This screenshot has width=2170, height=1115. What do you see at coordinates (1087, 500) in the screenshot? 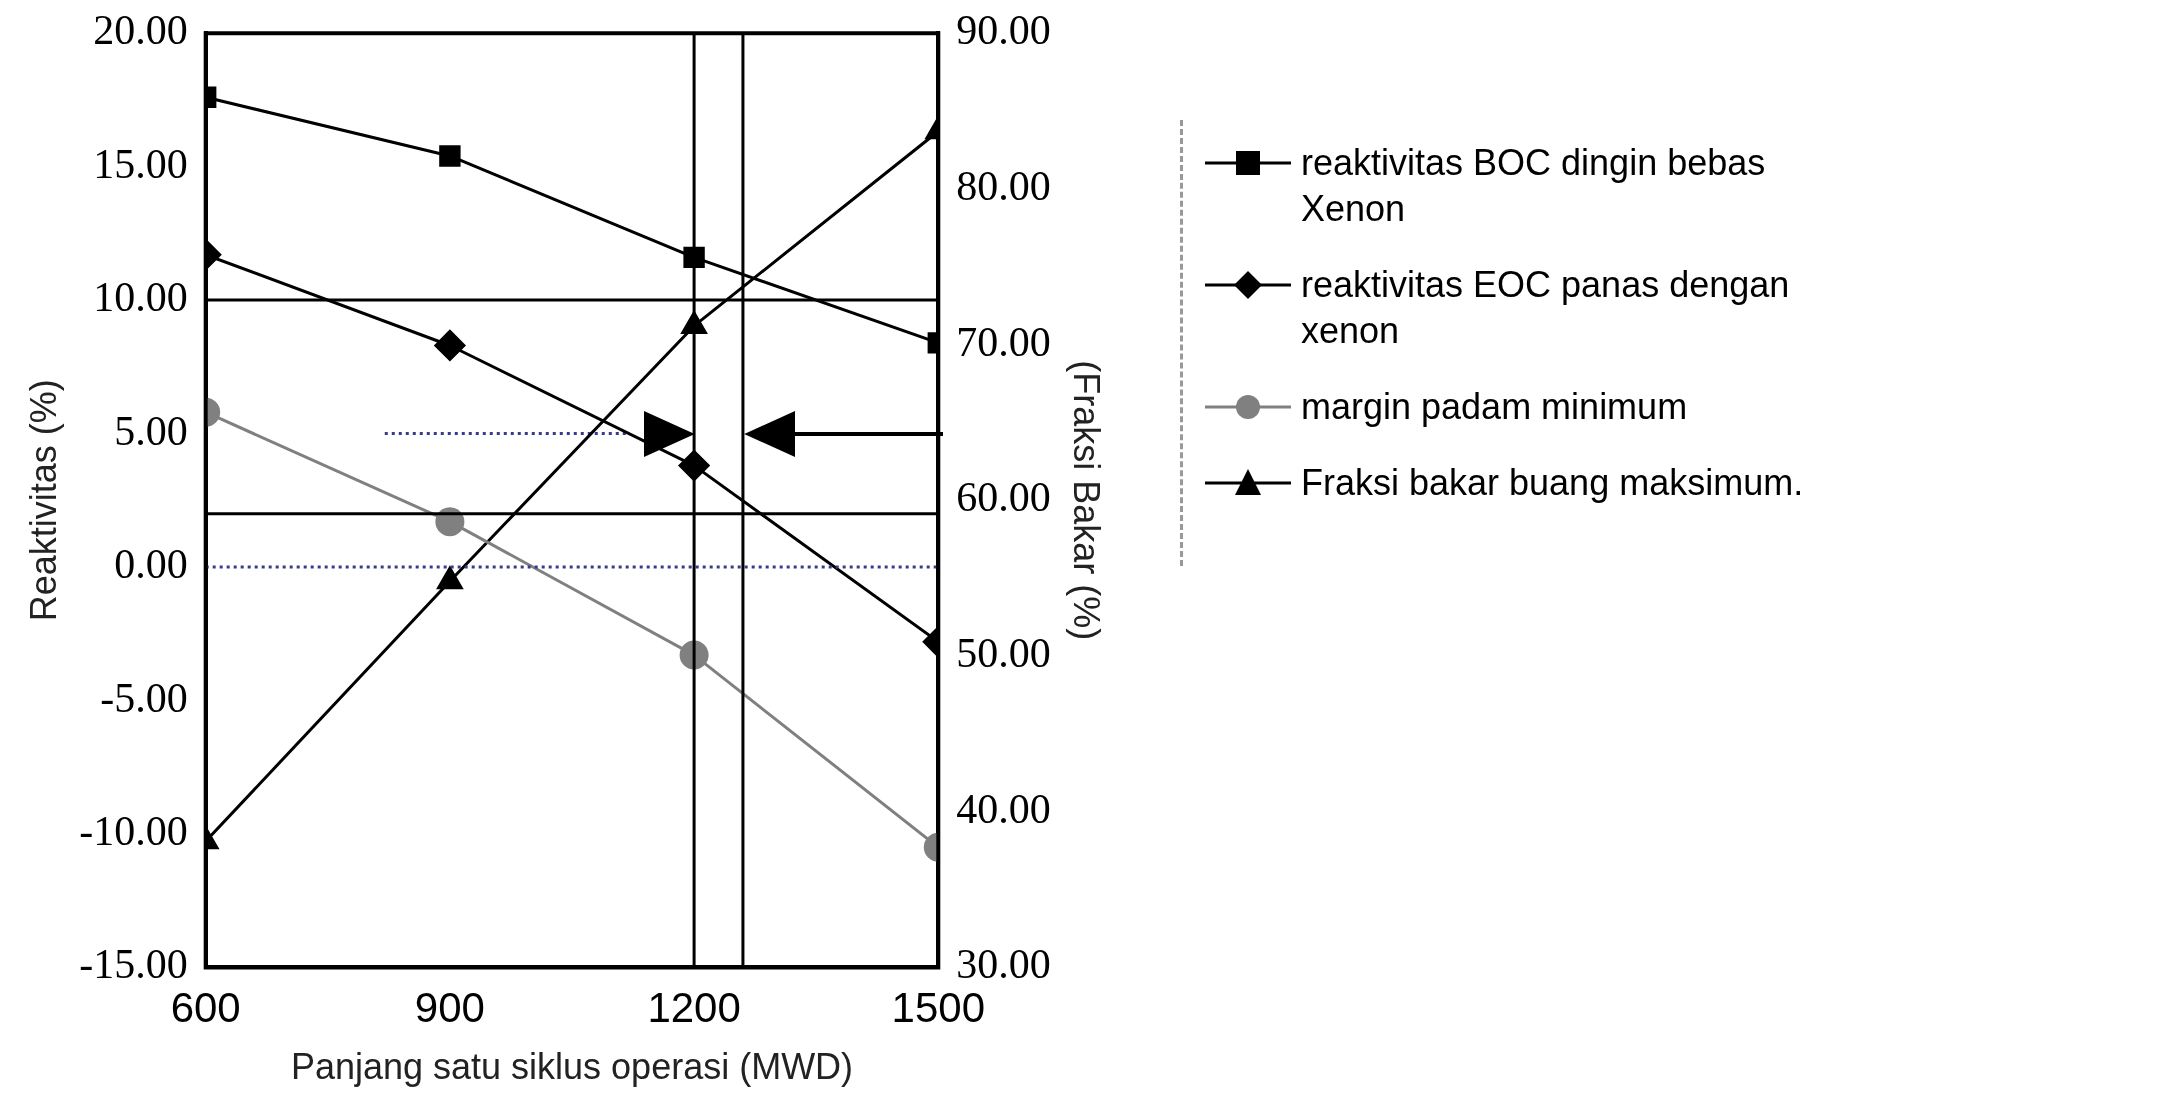
I see `y2-axis-title: (Fraksi Bakar (%)` at bounding box center [1087, 500].